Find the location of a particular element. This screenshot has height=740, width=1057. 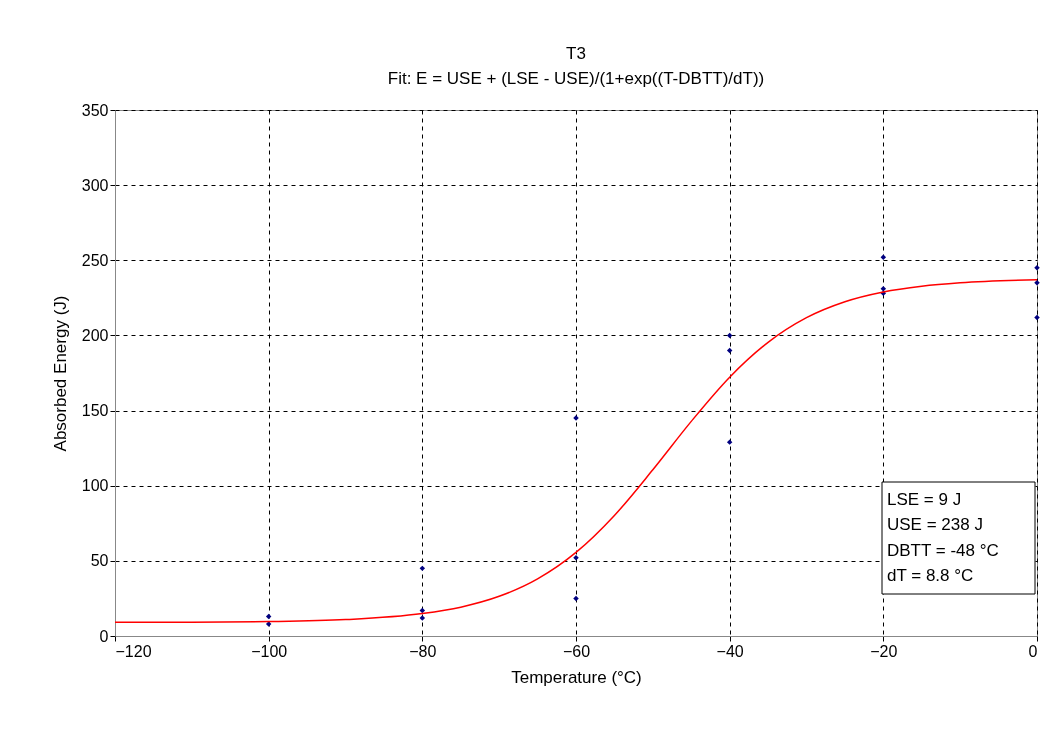

annotation: DBTT = -48 °C is located at coordinates (943, 550).